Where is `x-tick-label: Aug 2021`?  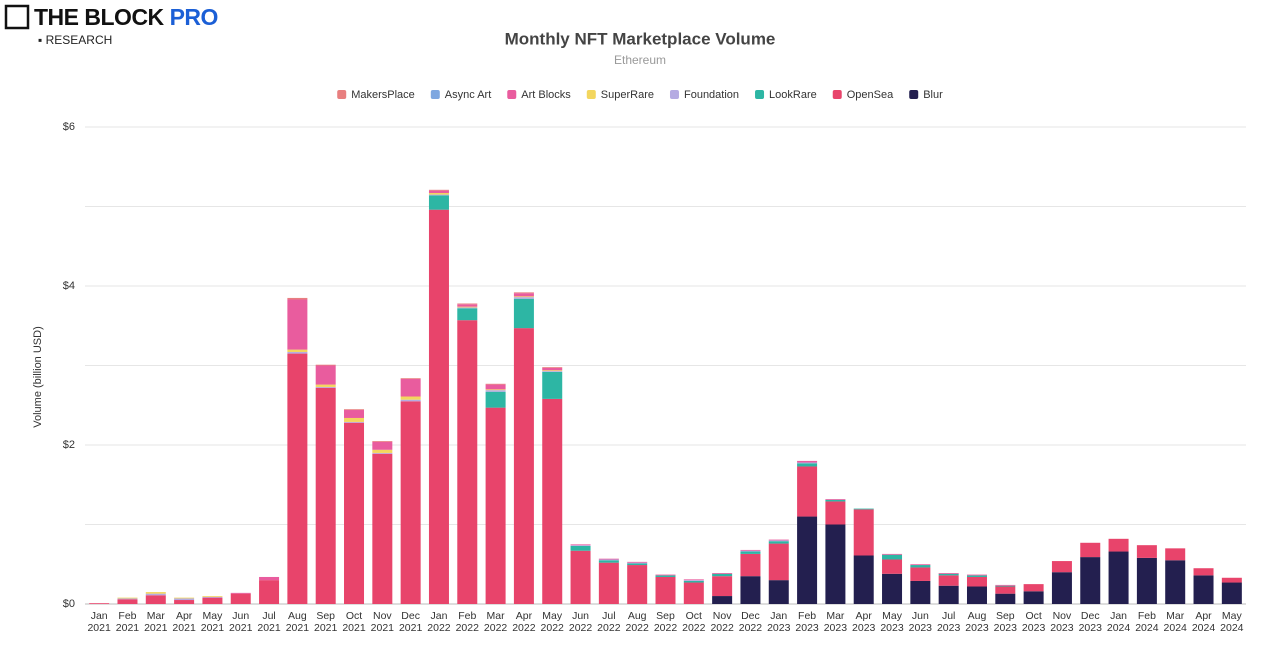 x-tick-label: Aug 2021 is located at coordinates (297, 622).